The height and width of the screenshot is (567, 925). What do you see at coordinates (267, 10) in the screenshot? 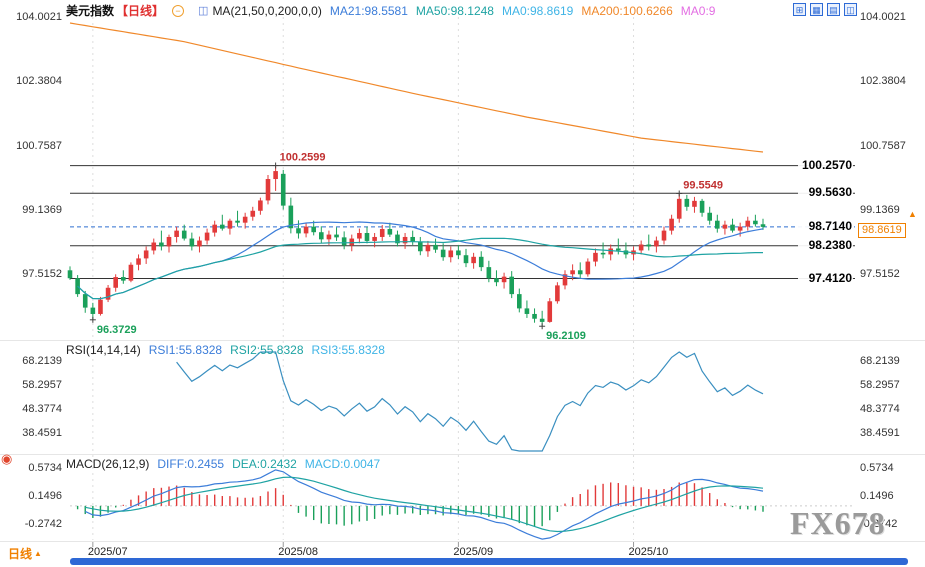
I see `ma-group-label: MA(21,50,0,200,0,0)` at bounding box center [267, 10].